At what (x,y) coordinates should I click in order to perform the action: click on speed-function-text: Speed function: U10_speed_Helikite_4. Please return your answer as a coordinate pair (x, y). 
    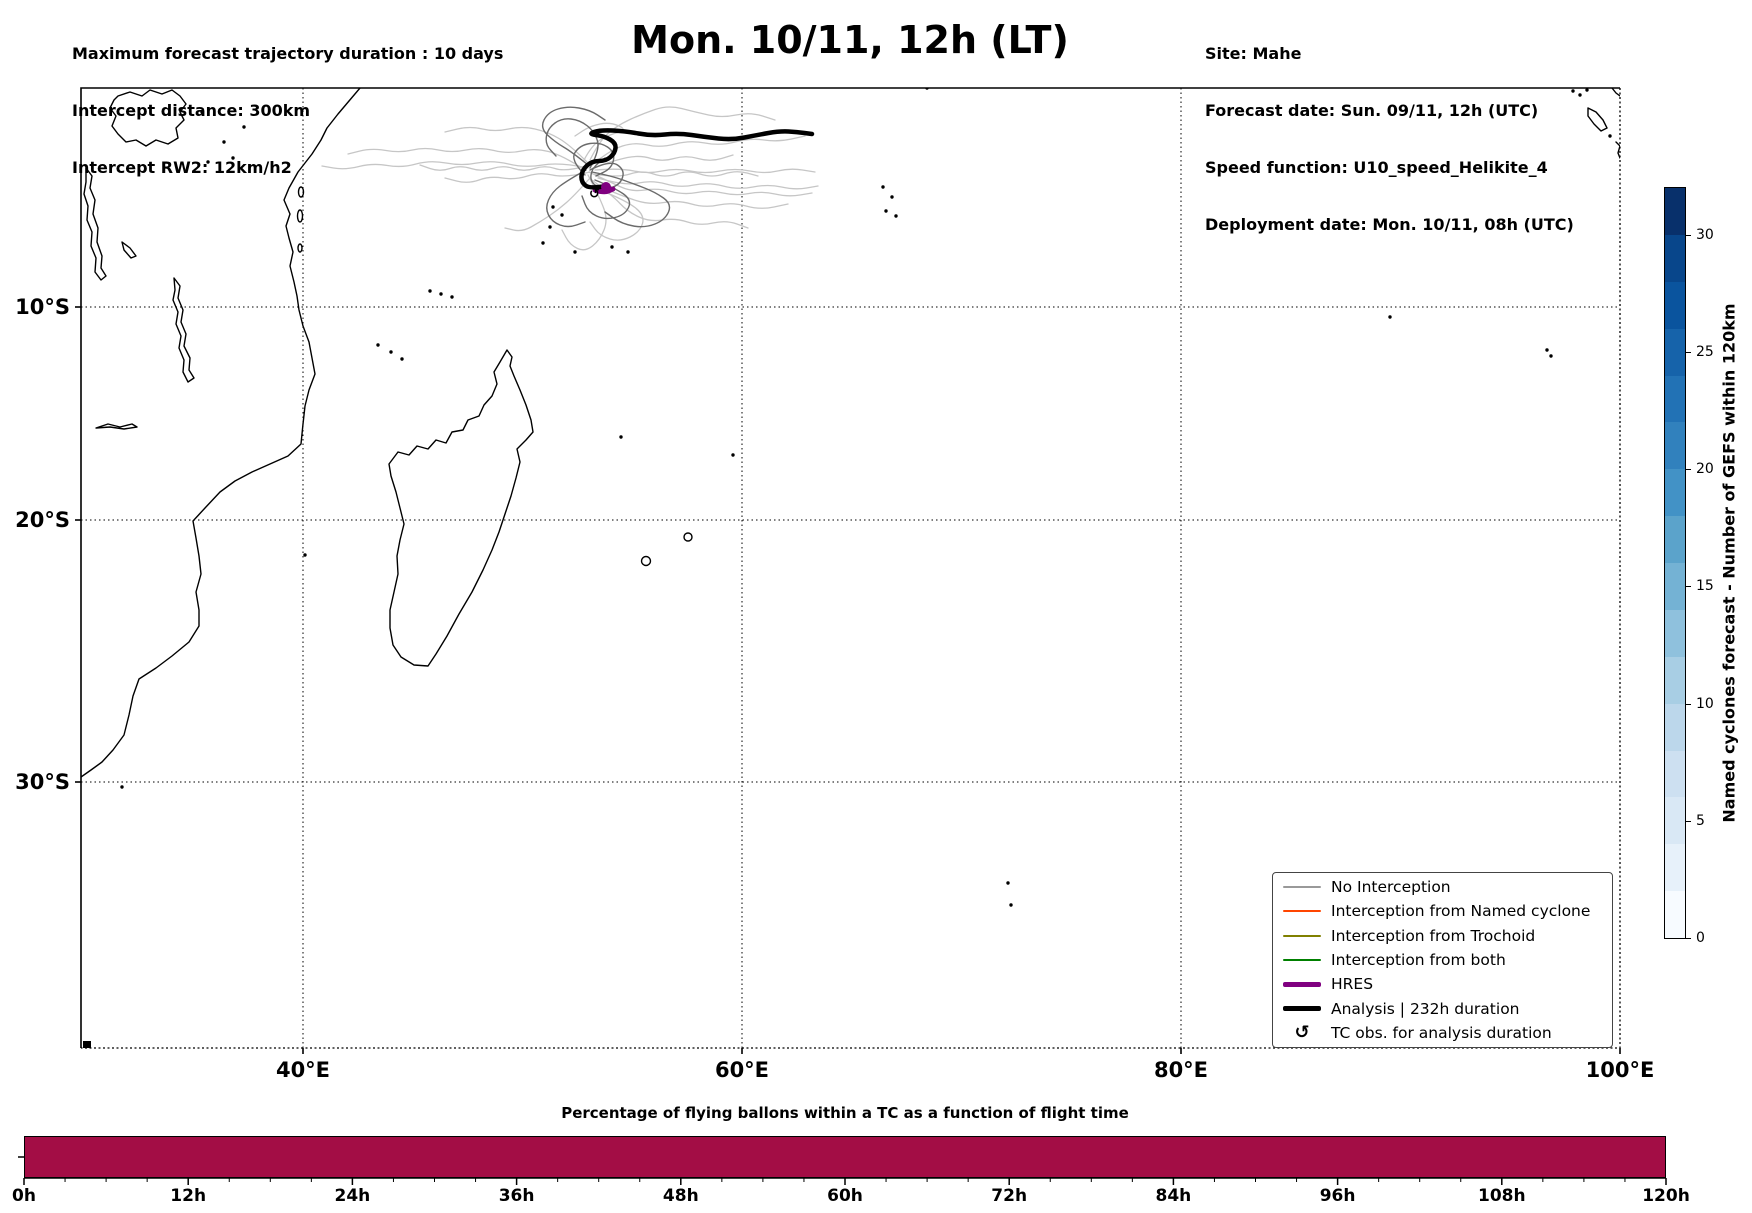
    Looking at the image, I should click on (1376, 167).